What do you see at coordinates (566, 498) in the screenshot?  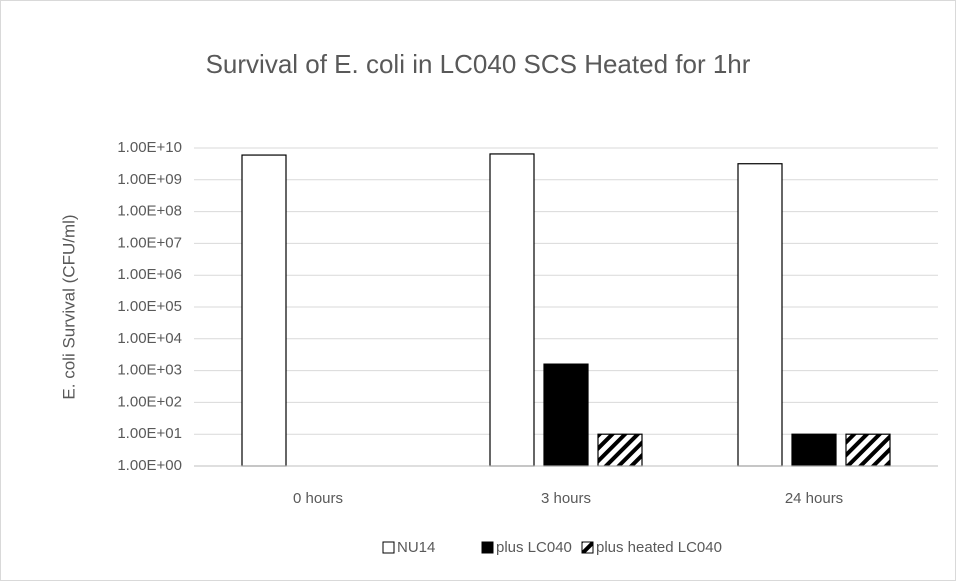 I see `x-tick-label: 3 hours` at bounding box center [566, 498].